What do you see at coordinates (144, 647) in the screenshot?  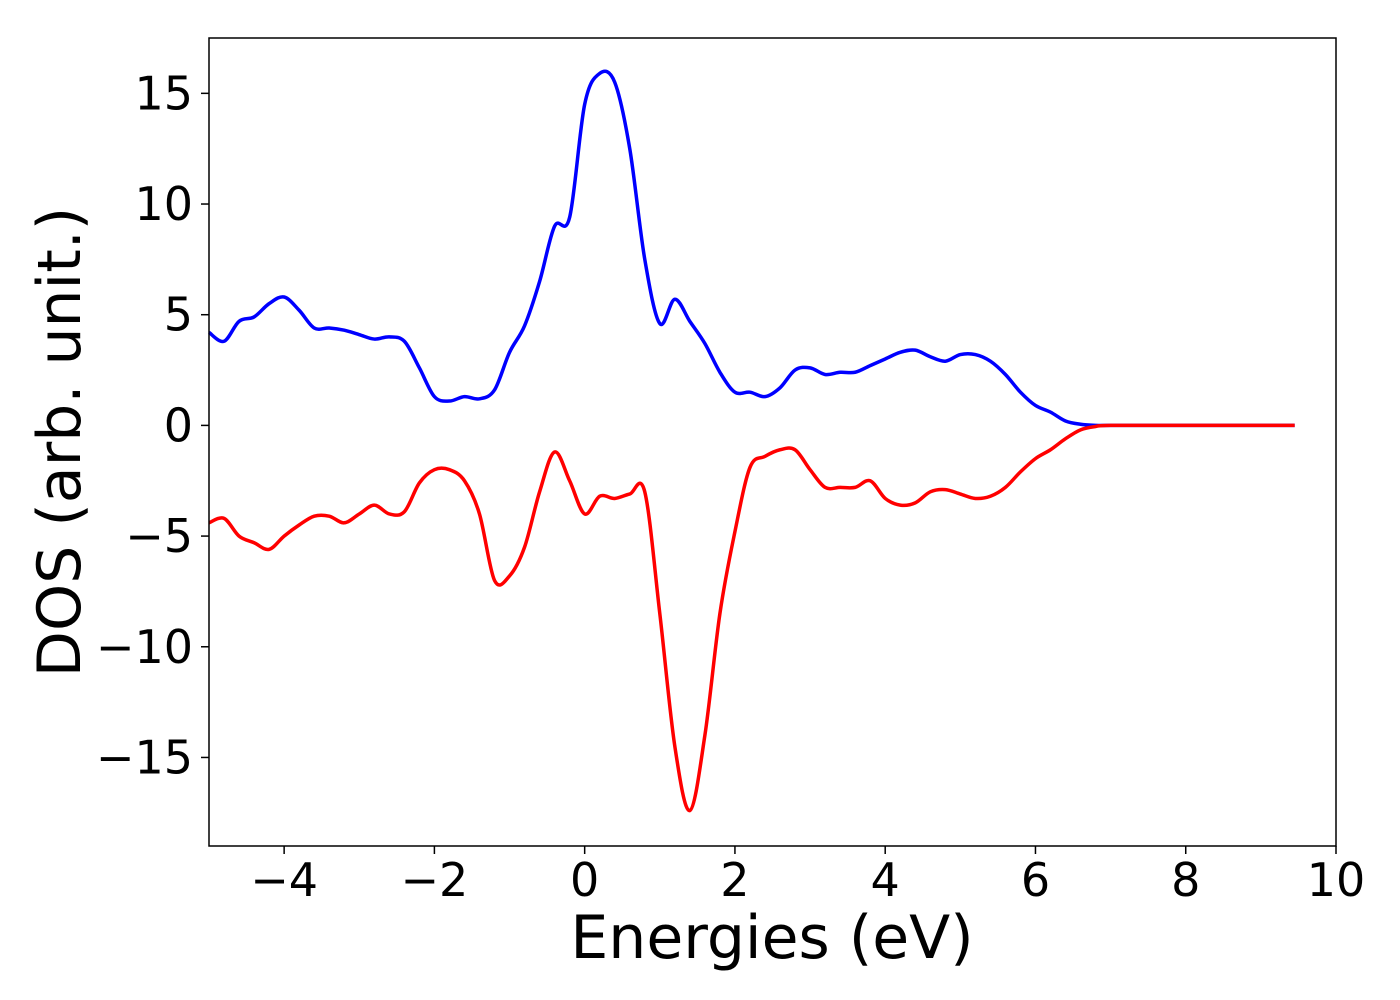 I see `y-tick-label: −10` at bounding box center [144, 647].